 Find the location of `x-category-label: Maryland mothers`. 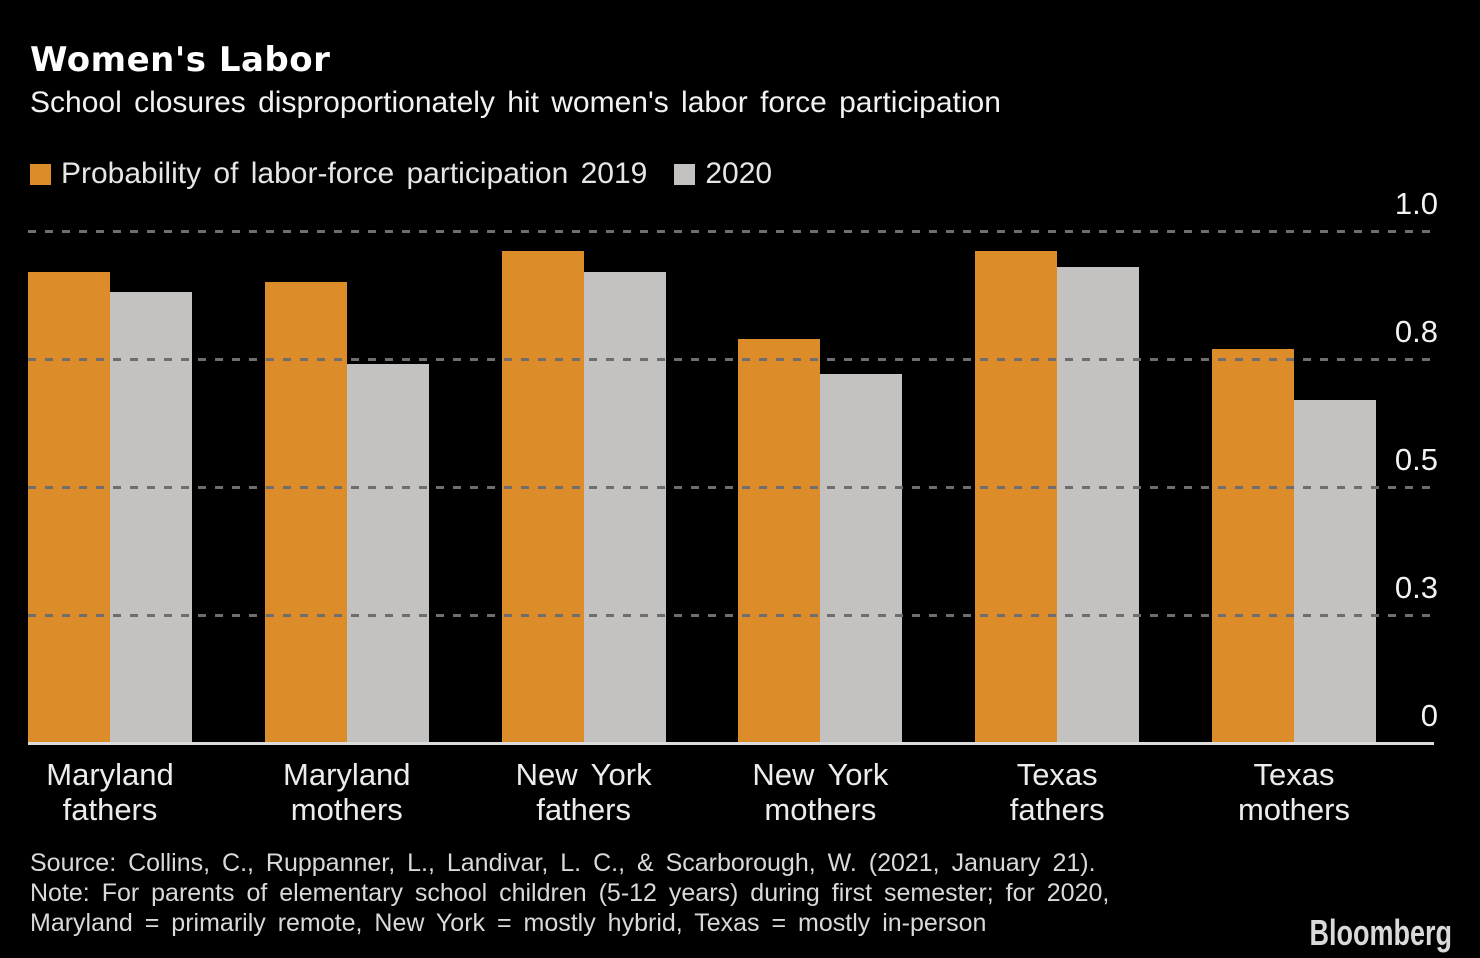

x-category-label: Maryland mothers is located at coordinates (347, 792).